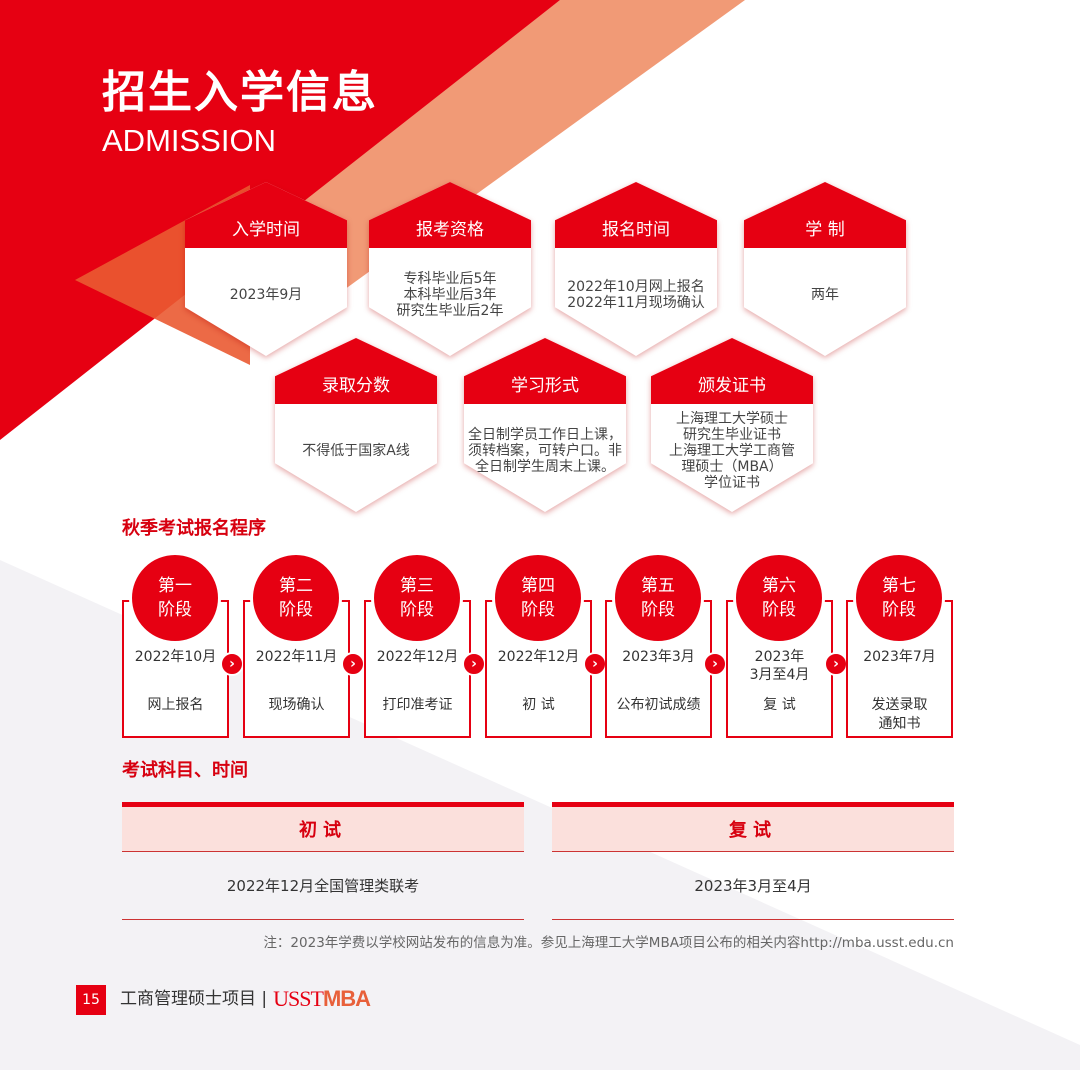 Image resolution: width=1080 pixels, height=1070 pixels. What do you see at coordinates (732, 371) in the screenshot?
I see `info-card-title: 颁发证书` at bounding box center [732, 371].